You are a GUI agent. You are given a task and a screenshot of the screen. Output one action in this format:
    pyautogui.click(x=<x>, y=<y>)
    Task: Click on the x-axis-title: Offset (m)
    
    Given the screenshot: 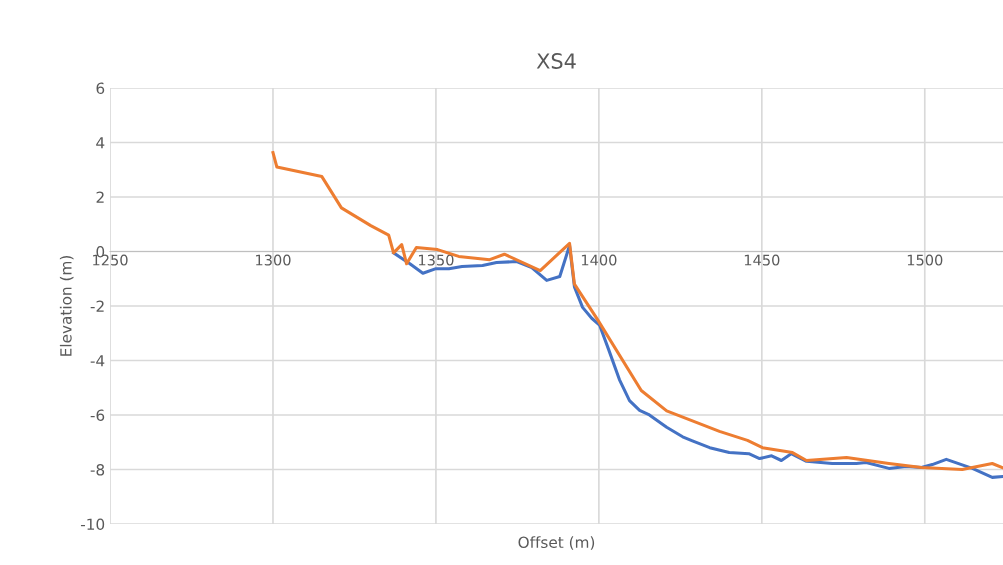 What is the action you would take?
    pyautogui.click(x=556, y=543)
    